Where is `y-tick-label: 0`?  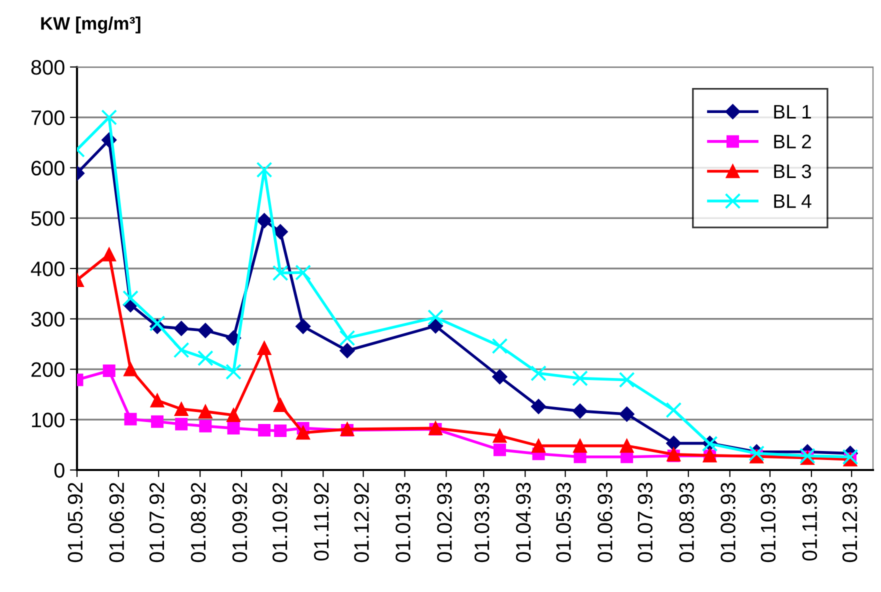 y-tick-label: 0 is located at coordinates (59, 470).